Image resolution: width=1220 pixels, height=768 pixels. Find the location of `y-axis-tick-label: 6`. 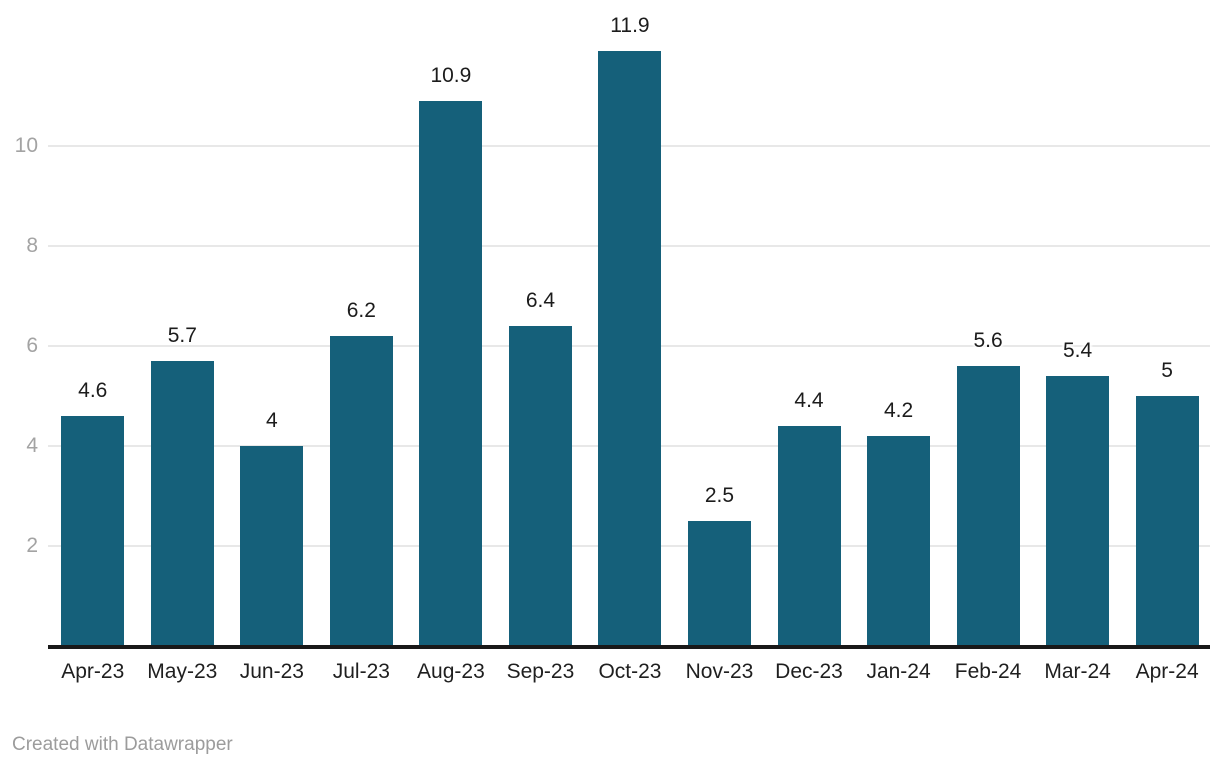

y-axis-tick-label: 6 is located at coordinates (32, 345).